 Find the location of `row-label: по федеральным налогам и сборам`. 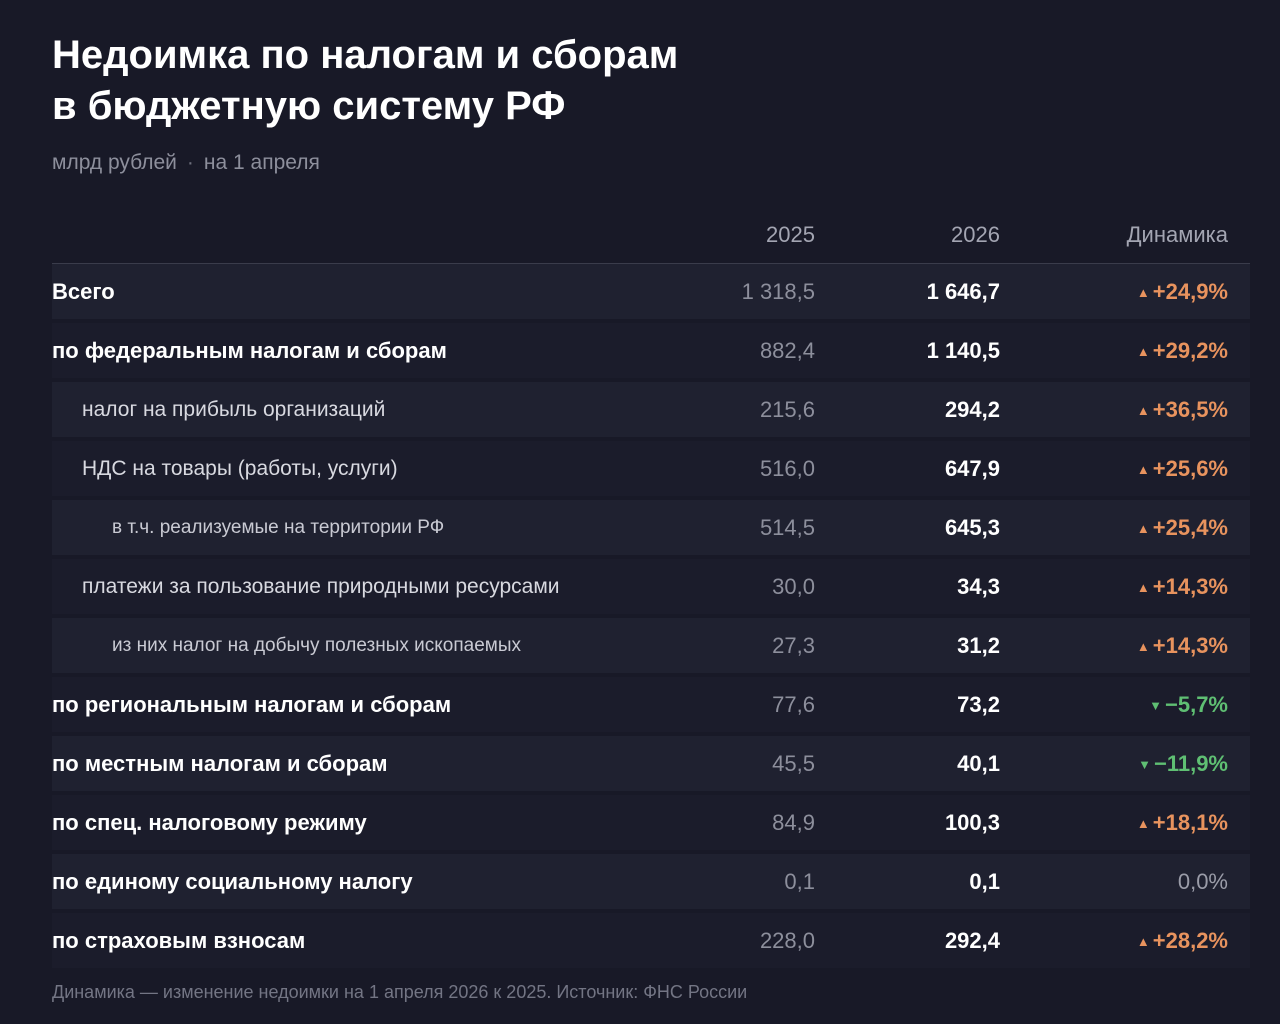

row-label: по федеральным налогам и сборам is located at coordinates (249, 350).